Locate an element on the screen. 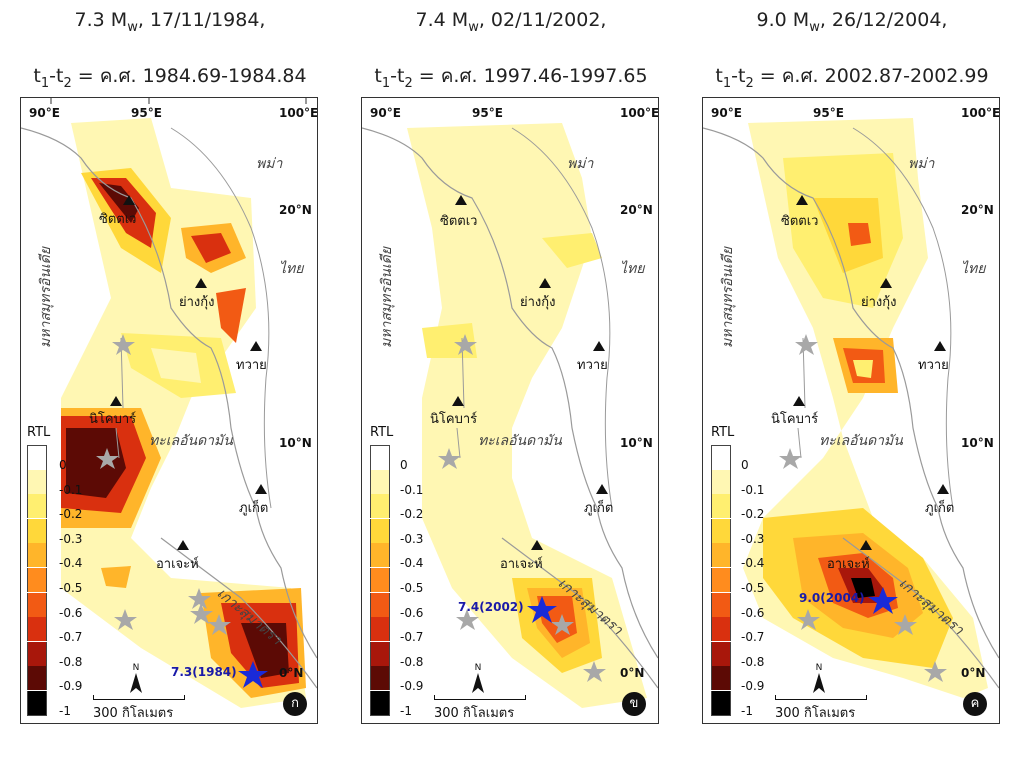 Image resolution: width=1024 pixels, height=759 pixels. lon-label-95: 95°E is located at coordinates (146, 113).